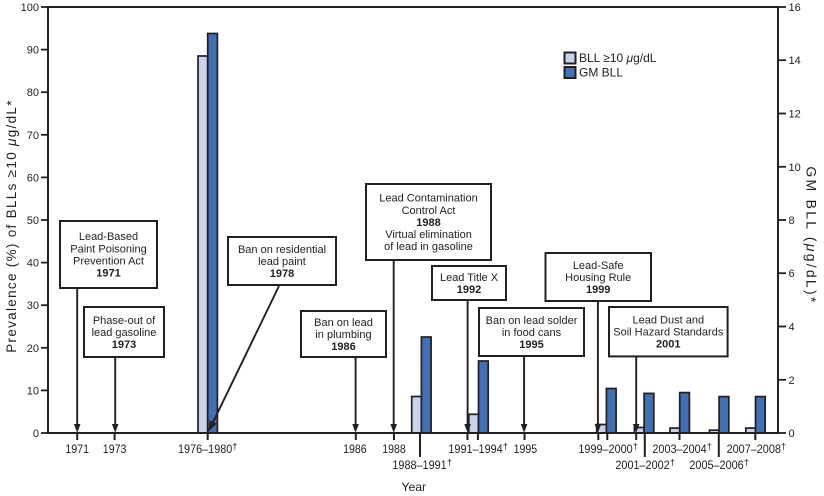 The height and width of the screenshot is (496, 824). Describe the element at coordinates (795, 8) in the screenshot. I see `svg-text: 16` at that location.